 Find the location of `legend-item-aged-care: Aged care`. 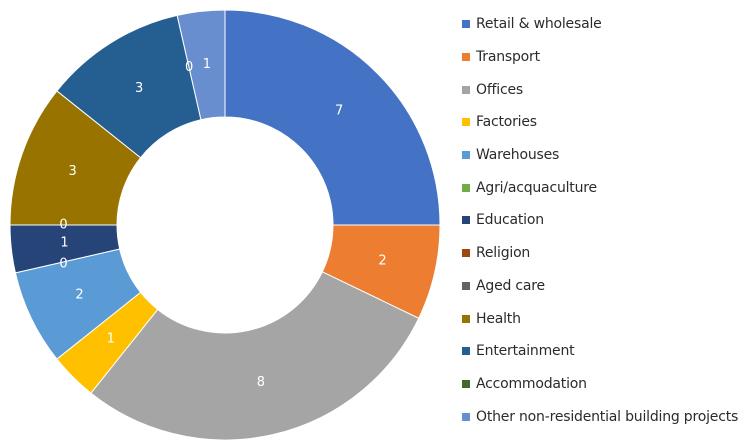

legend-item-aged-care: Aged care is located at coordinates (600, 286).